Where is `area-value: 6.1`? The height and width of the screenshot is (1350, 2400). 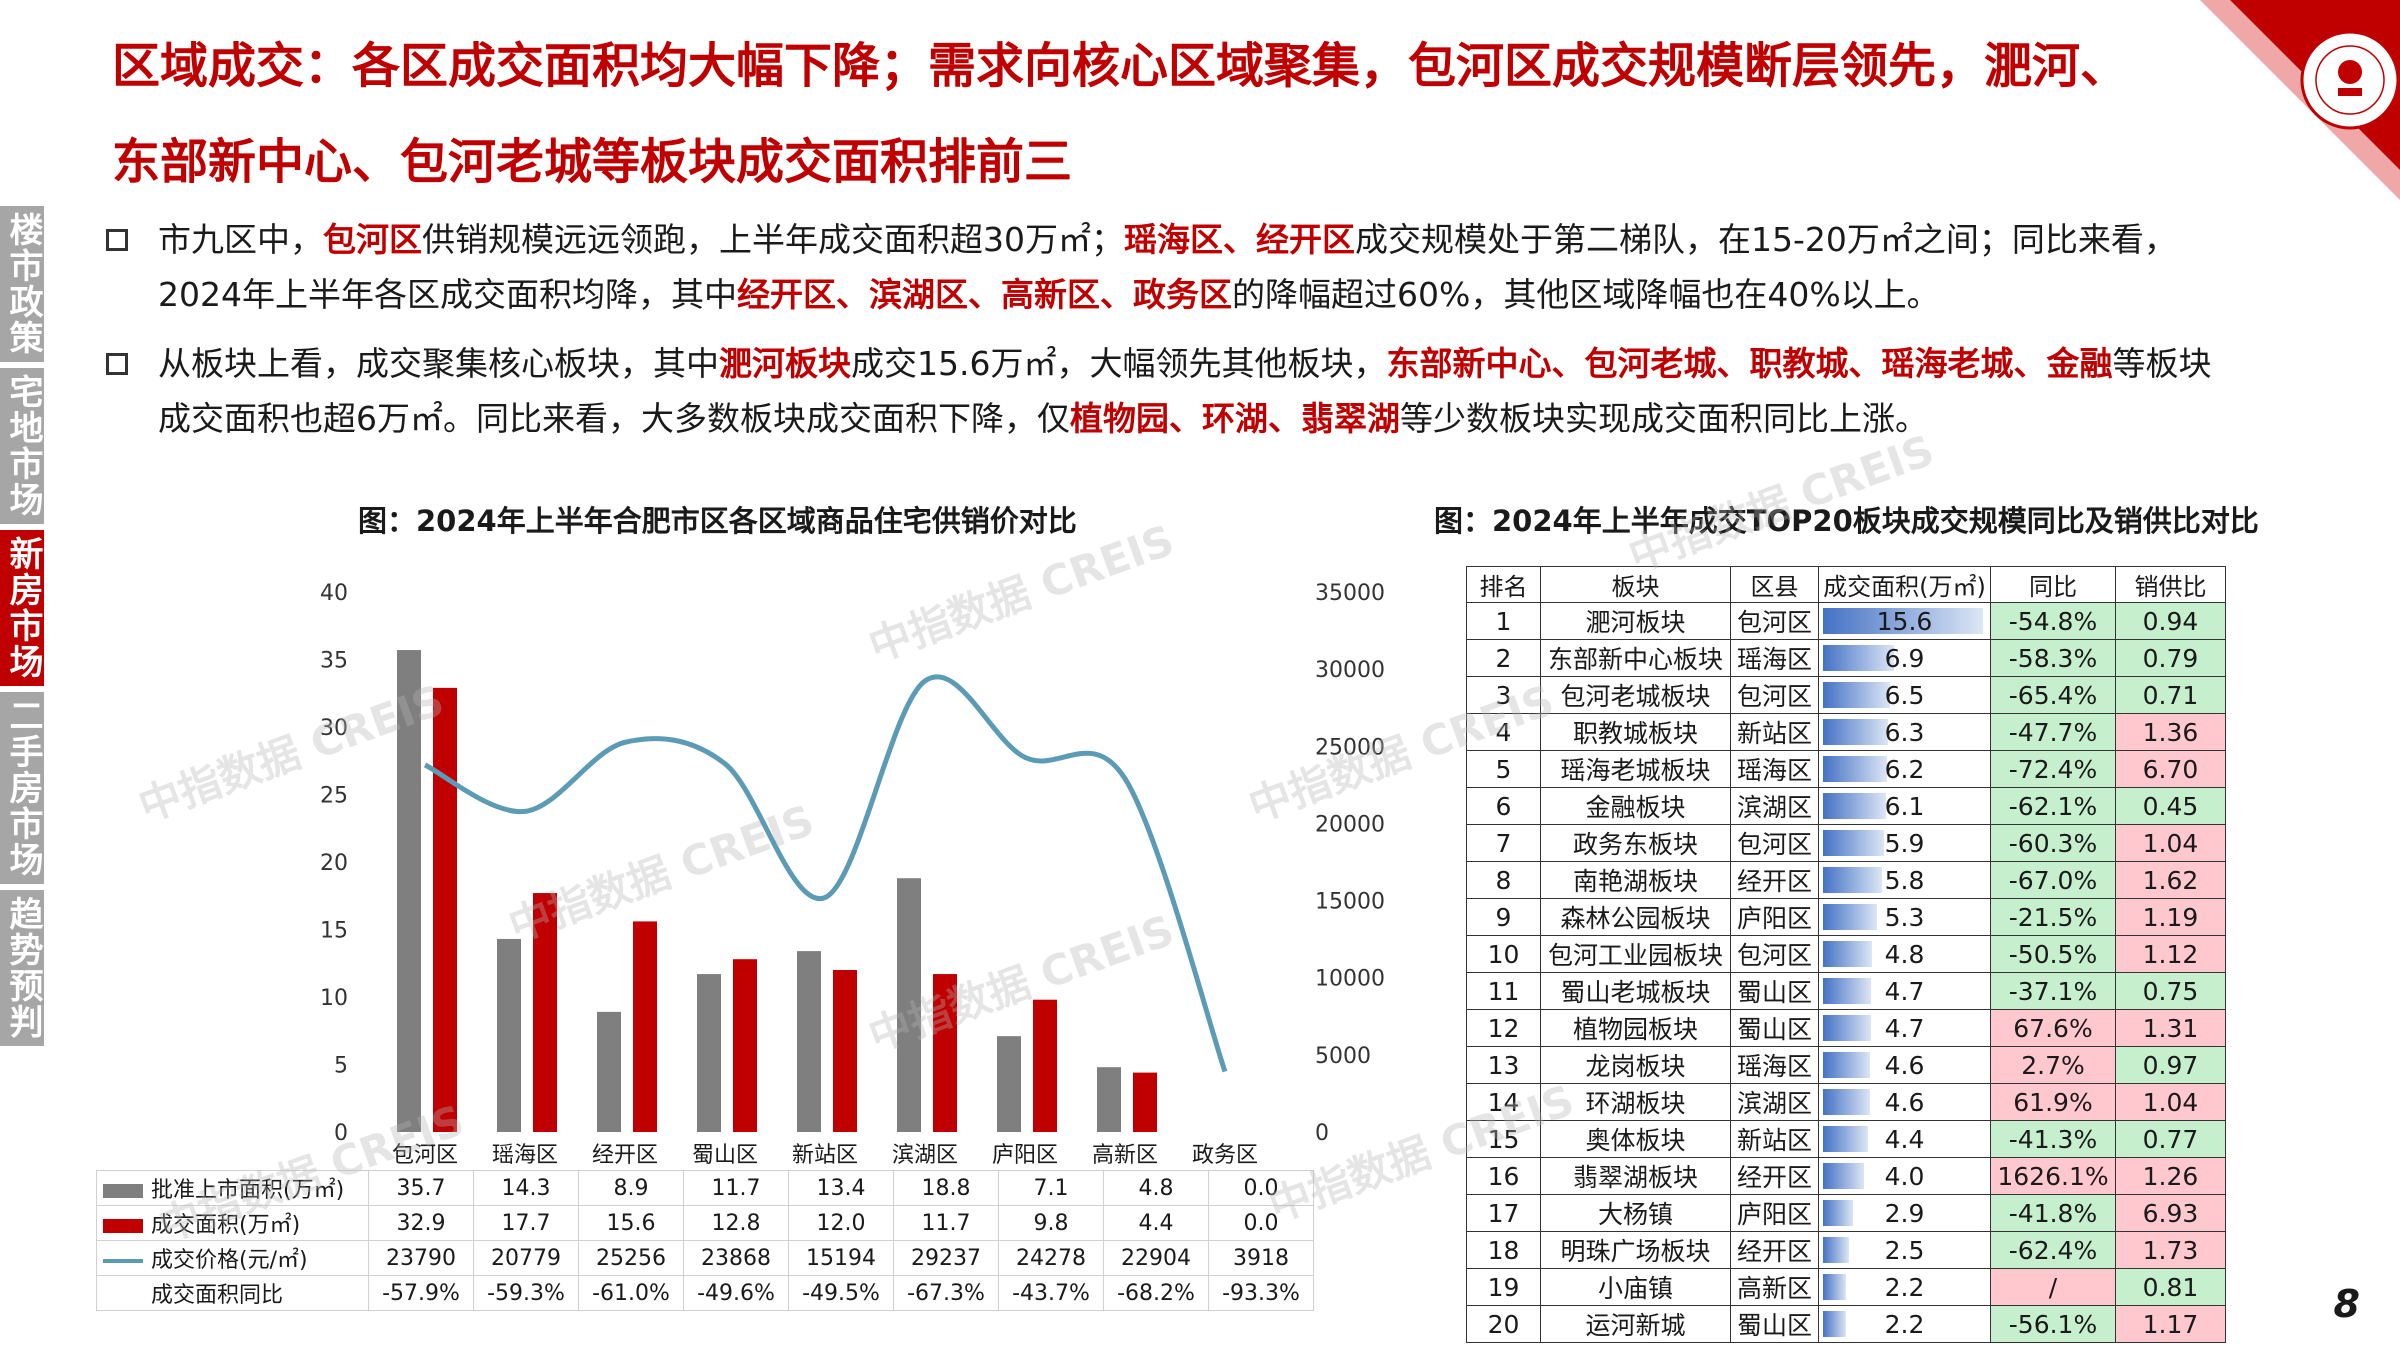
area-value: 6.1 is located at coordinates (1904, 806).